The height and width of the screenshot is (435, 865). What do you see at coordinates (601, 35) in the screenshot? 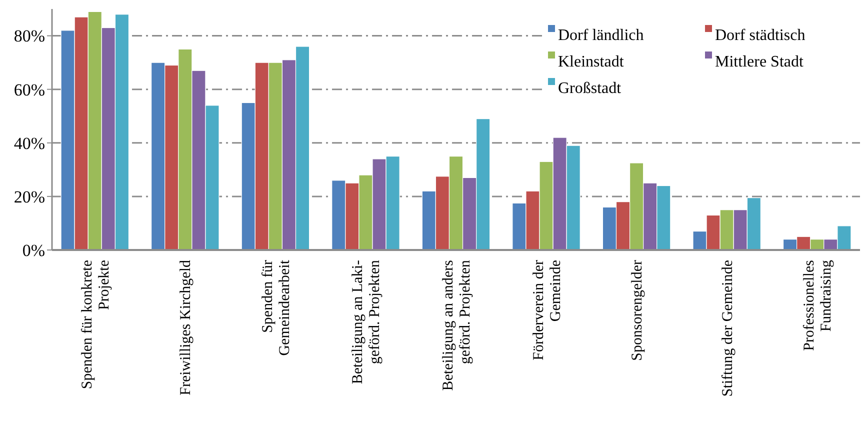
I see `legend-label: Dorf ländlich` at bounding box center [601, 35].